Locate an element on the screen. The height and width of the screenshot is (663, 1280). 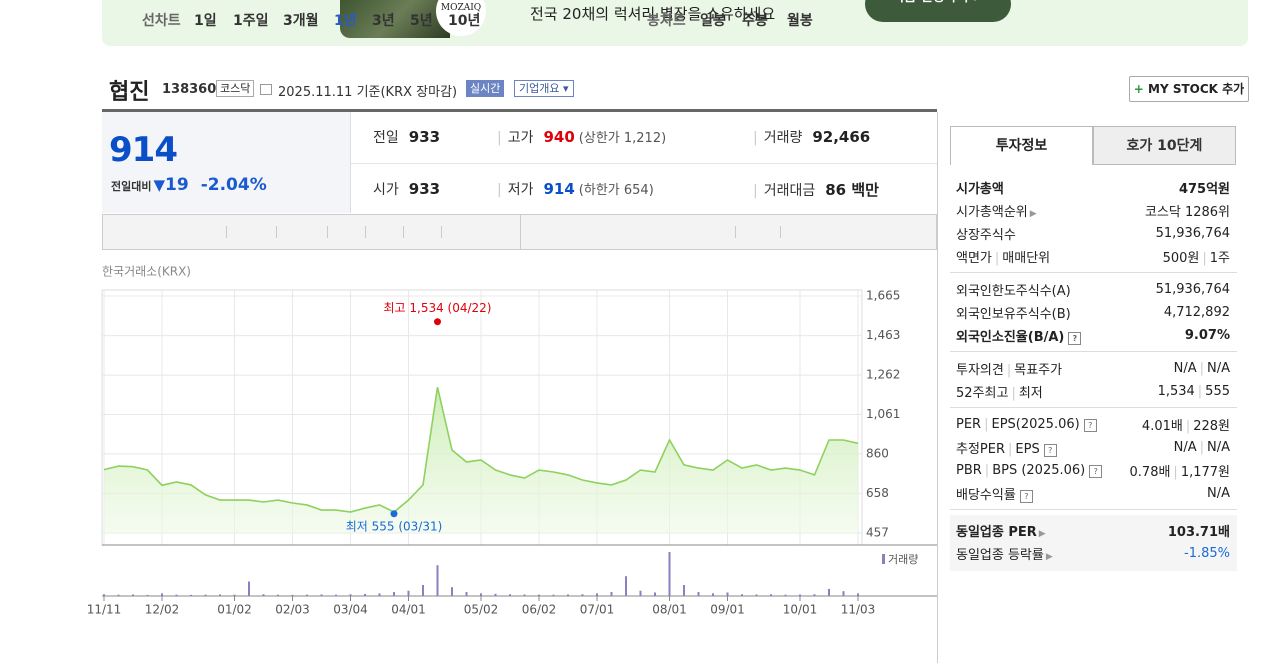
ad-image is located at coordinates (395, 19).